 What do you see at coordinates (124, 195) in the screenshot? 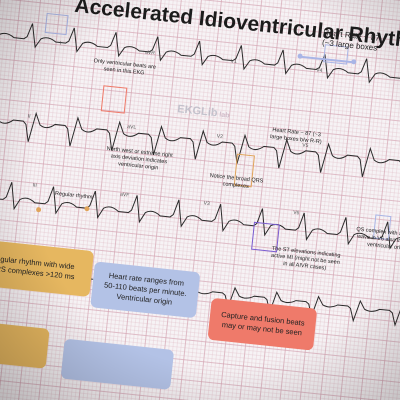
I see `lead-label: aVF` at bounding box center [124, 195].